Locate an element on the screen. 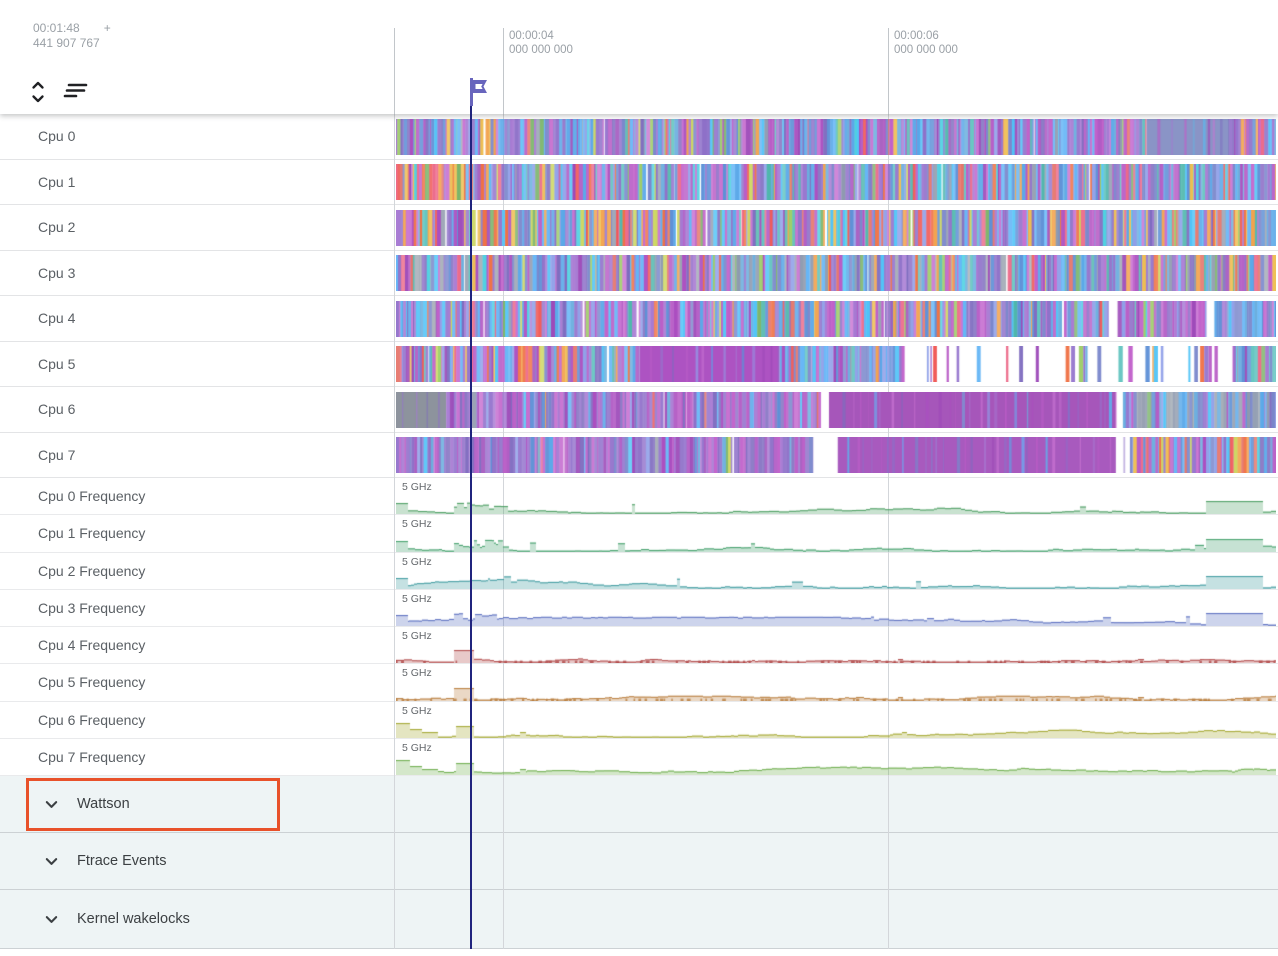  cpu-frequency-track-row: Cpu 3 Frequency 5 GHz is located at coordinates (639, 608).